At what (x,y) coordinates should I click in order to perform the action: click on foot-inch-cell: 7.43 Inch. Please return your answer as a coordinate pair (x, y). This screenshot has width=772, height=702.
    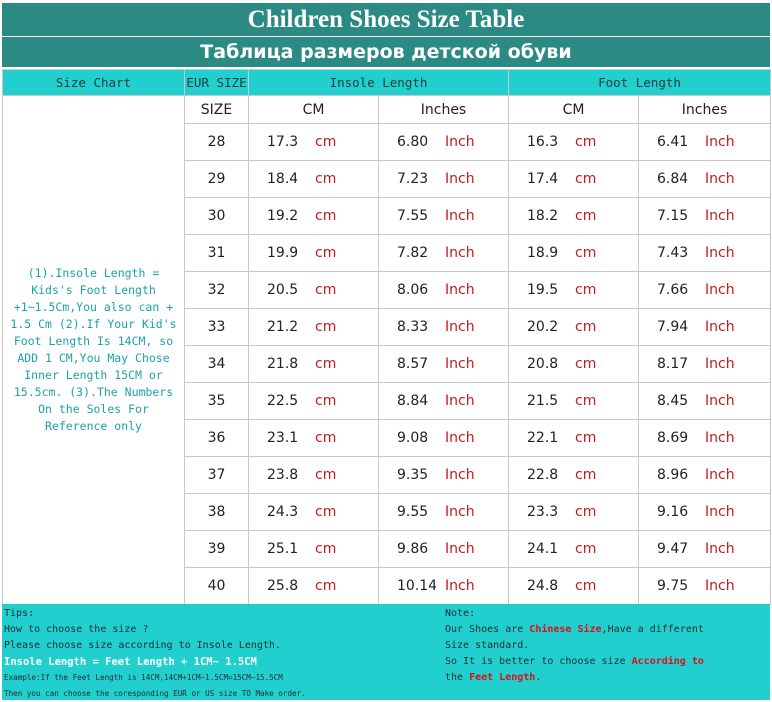
    Looking at the image, I should click on (704, 253).